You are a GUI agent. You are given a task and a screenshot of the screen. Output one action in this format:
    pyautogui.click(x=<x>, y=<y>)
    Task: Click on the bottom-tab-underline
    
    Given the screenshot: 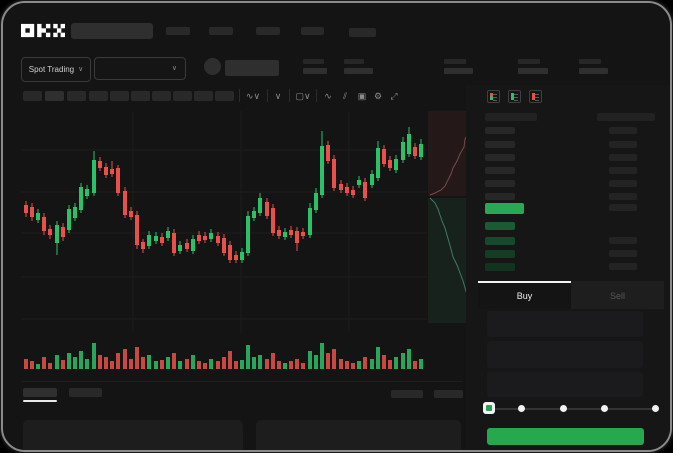 What is the action you would take?
    pyautogui.click(x=40, y=401)
    